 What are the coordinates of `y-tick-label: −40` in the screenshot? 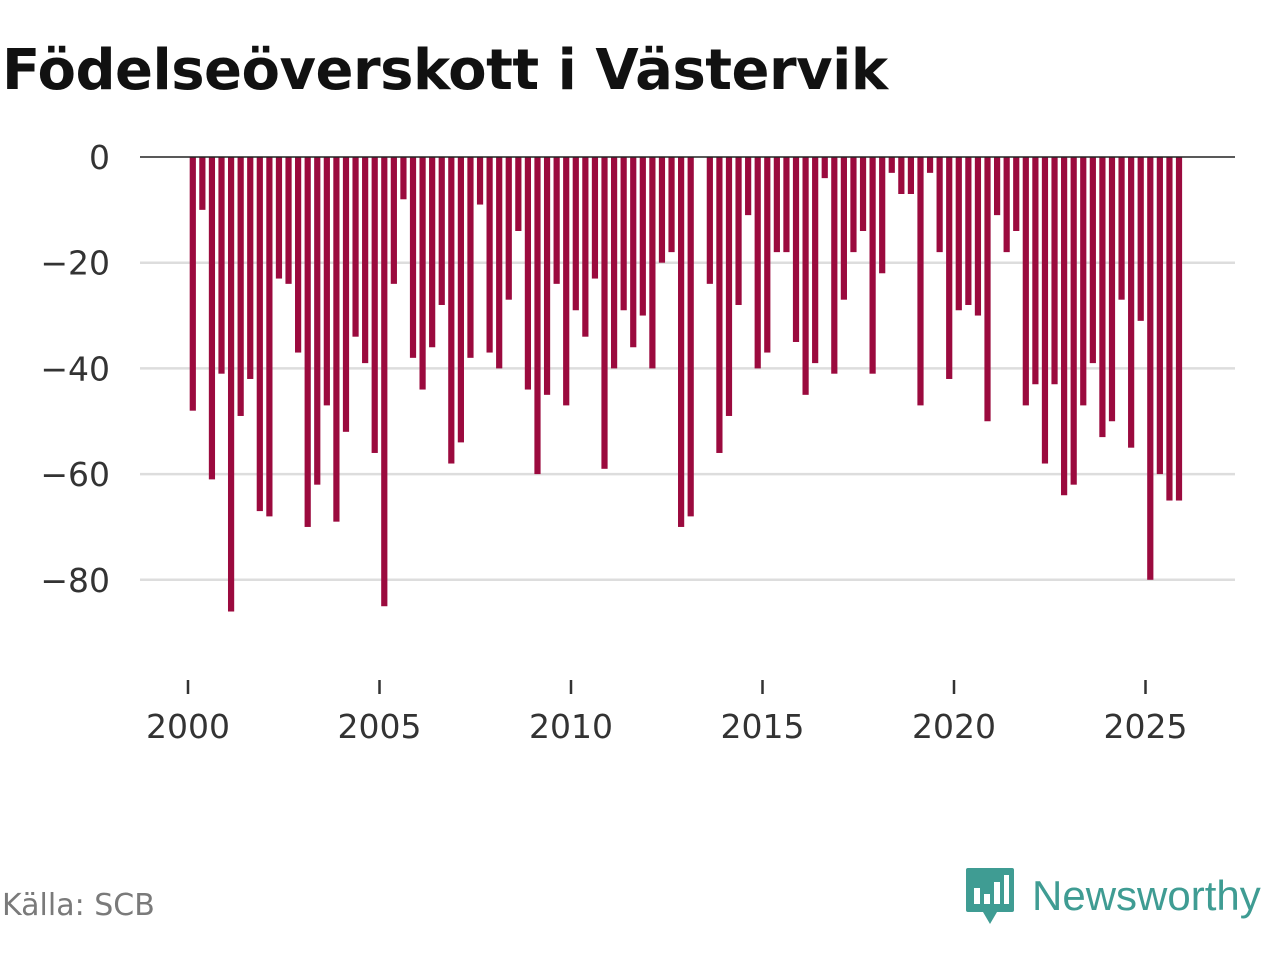 It's located at (75, 368).